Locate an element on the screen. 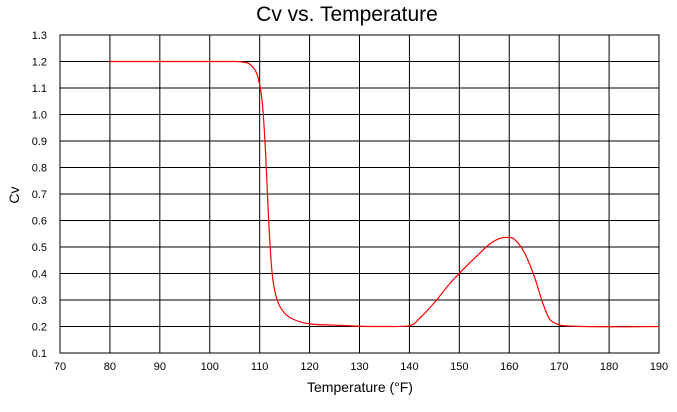  x-tick-label: 70 is located at coordinates (60, 367).